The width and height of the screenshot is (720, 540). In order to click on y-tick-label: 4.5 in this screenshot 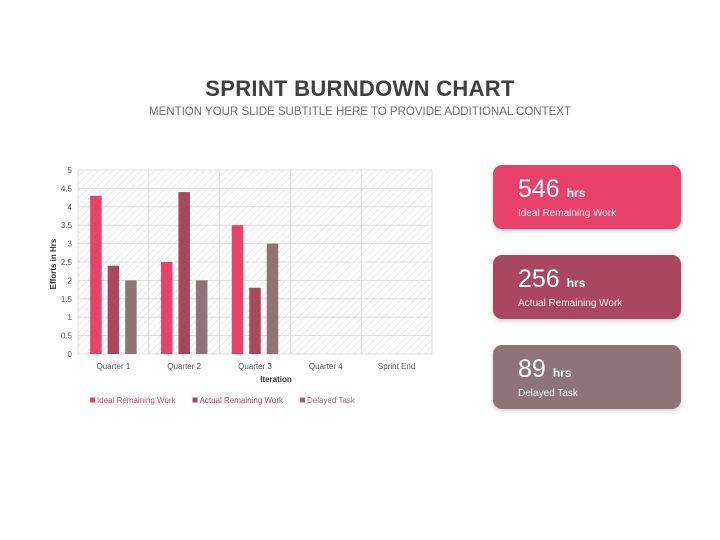, I will do `click(67, 188)`.